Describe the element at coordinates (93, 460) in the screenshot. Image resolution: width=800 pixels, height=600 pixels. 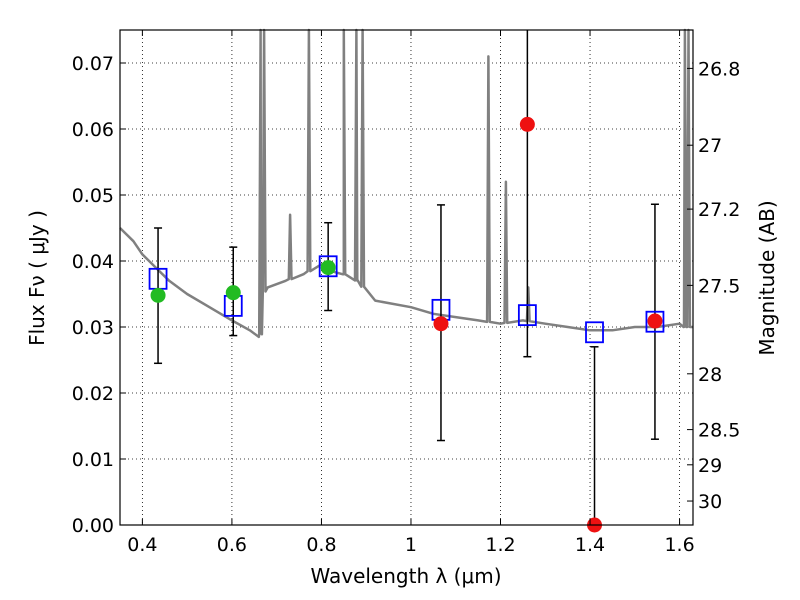
I see `y-tick-label: 0.01` at that location.